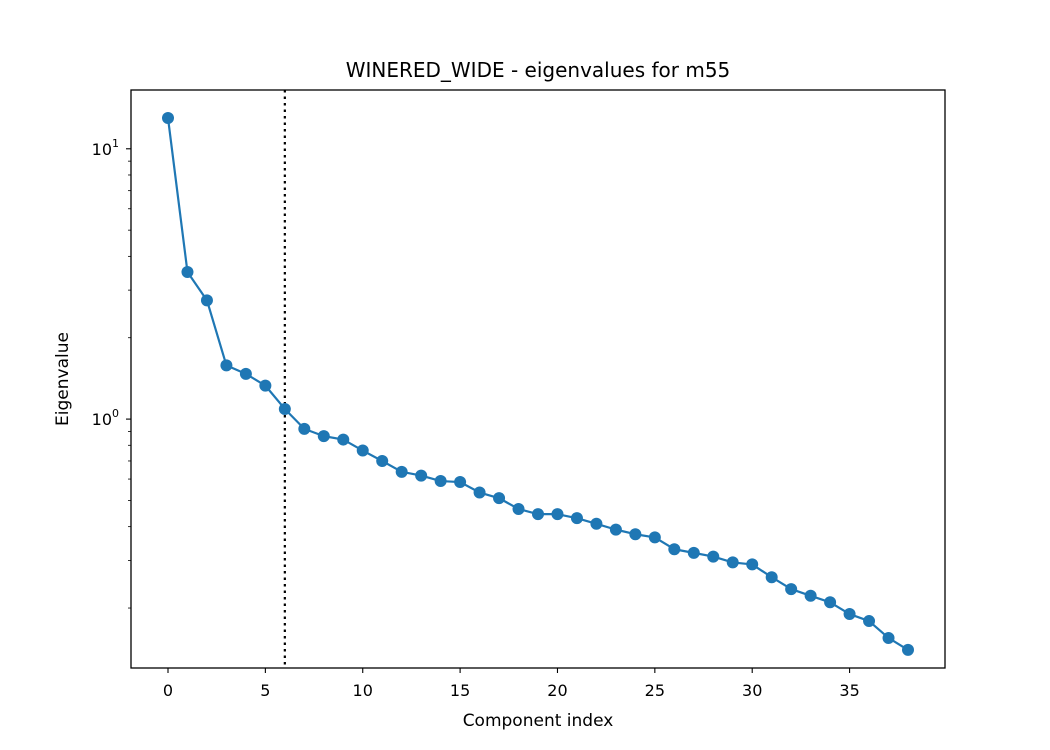 The width and height of the screenshot is (1050, 750). I want to click on x-tick-label: 20, so click(557, 690).